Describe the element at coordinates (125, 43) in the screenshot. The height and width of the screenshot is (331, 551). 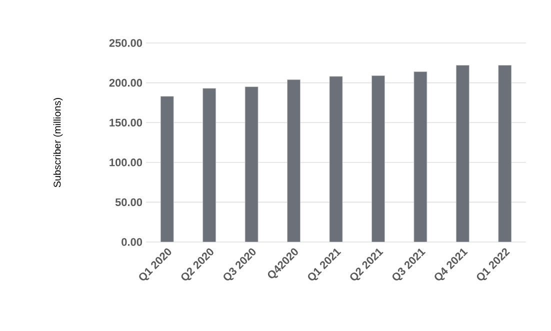
I see `y-tick-label: 250.00` at that location.